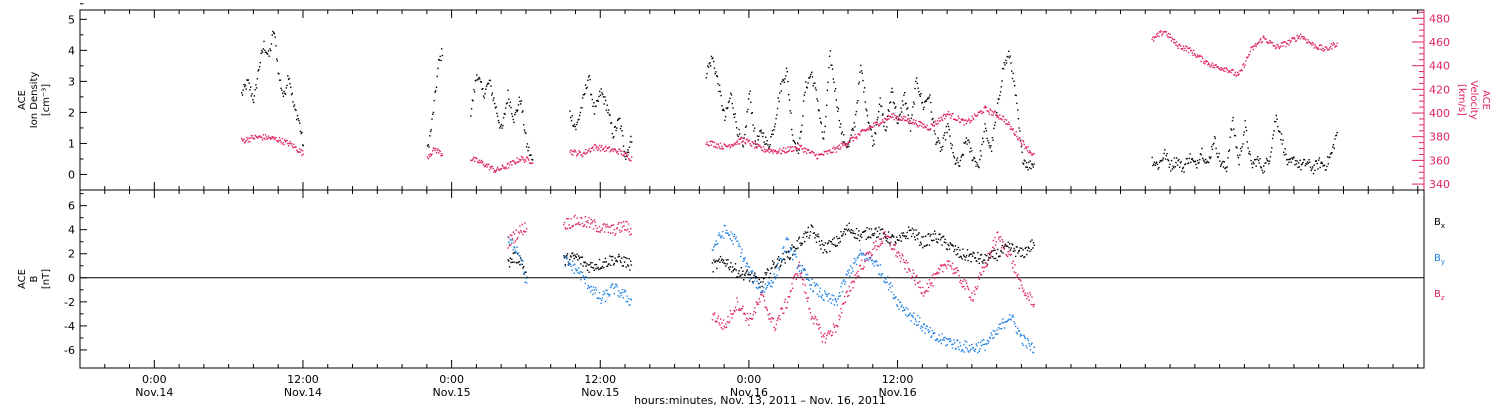 The image size is (1500, 410). What do you see at coordinates (71, 254) in the screenshot?
I see `y-tick-label: 2` at bounding box center [71, 254].